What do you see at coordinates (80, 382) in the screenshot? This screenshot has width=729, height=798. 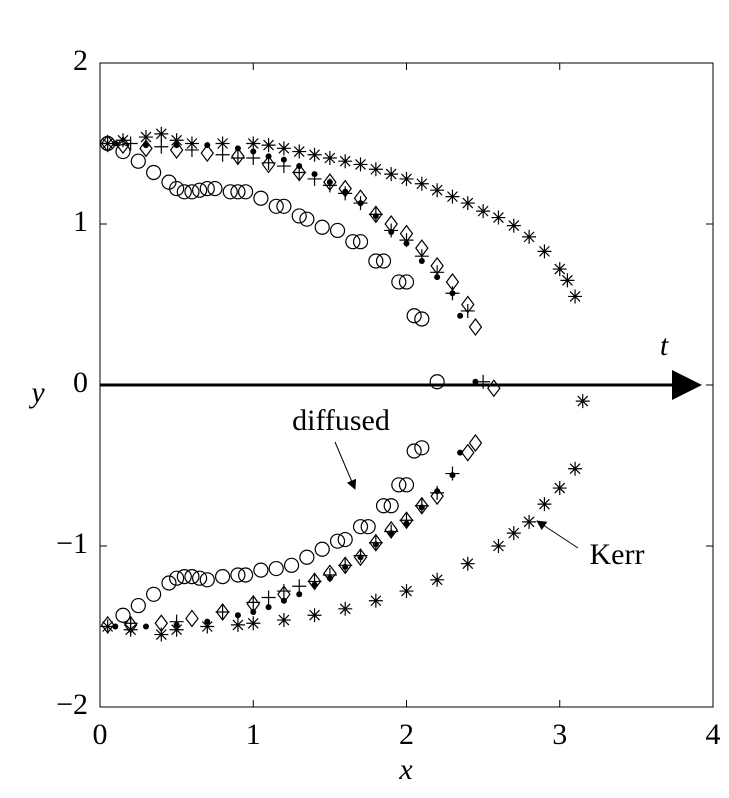 I see `y-tick-label: 0` at bounding box center [80, 382].